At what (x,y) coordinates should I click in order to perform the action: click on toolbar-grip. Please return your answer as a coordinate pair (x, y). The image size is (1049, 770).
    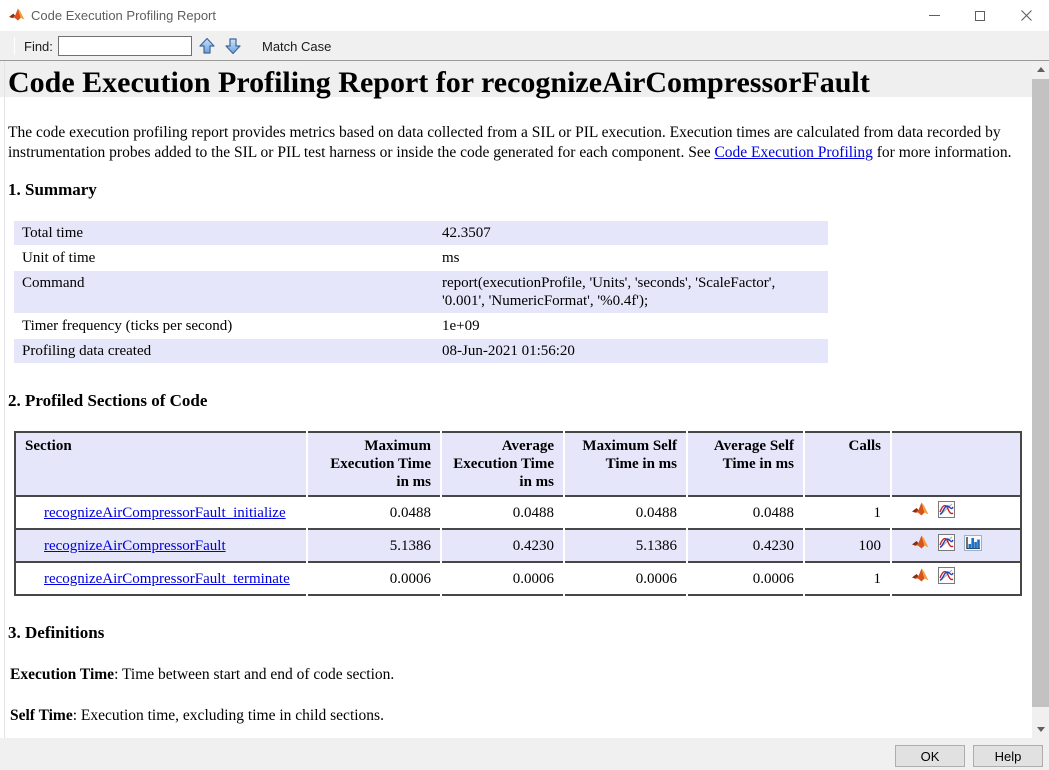
    Looking at the image, I should click on (14, 46).